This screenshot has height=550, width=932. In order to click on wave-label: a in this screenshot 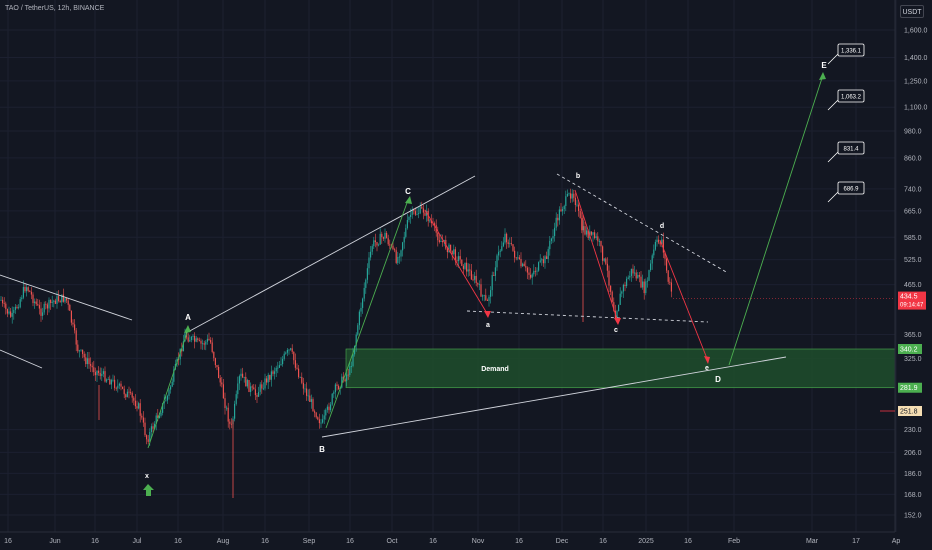, I will do `click(488, 325)`.